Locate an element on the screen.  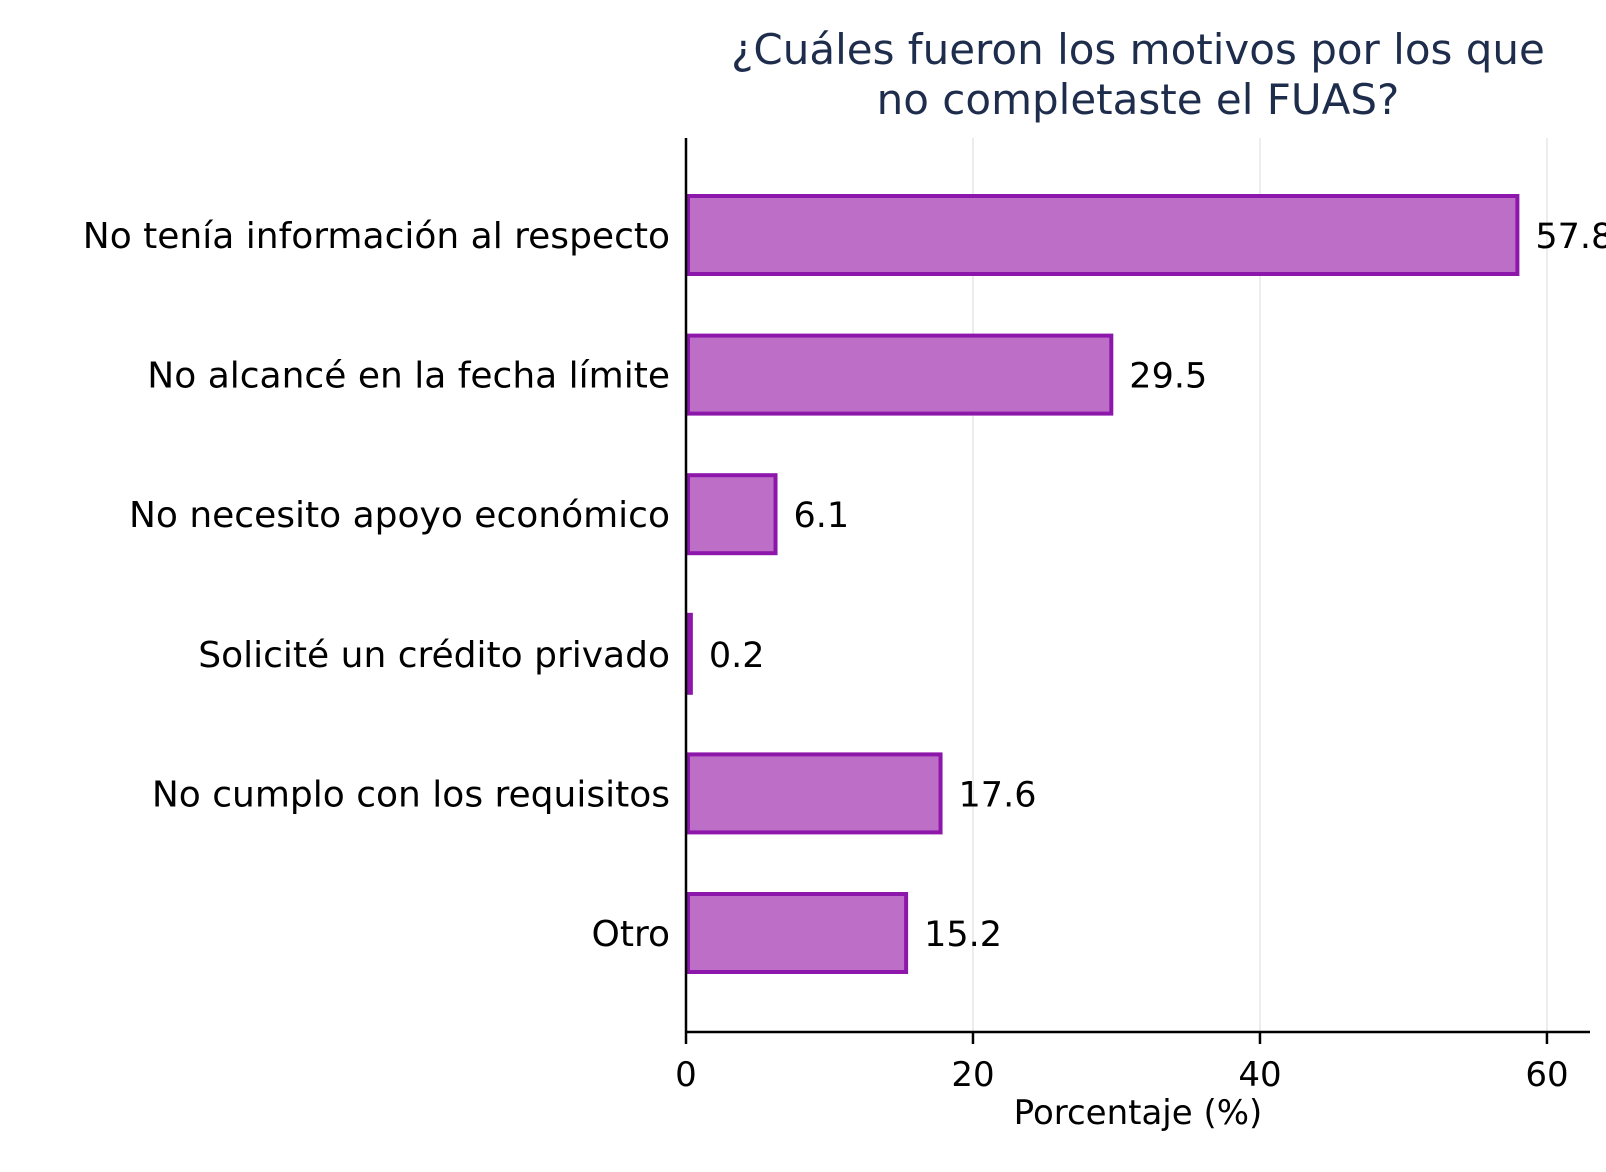
x-tick-label-0: 0 is located at coordinates (686, 1075).